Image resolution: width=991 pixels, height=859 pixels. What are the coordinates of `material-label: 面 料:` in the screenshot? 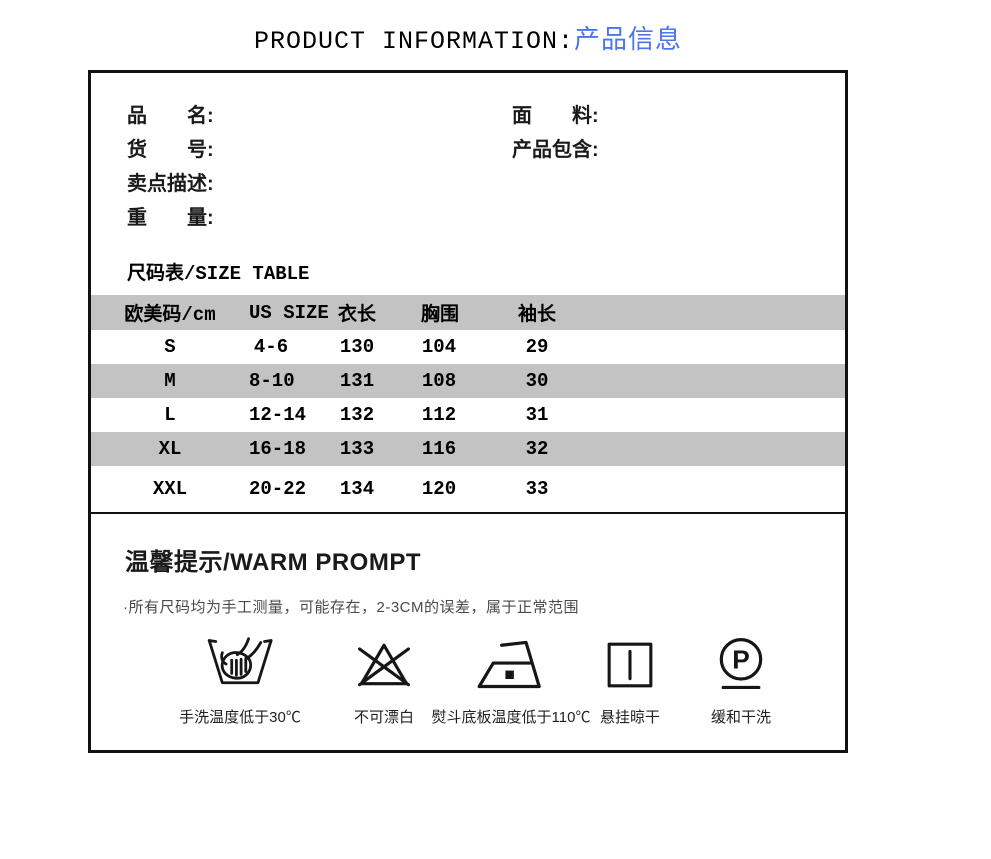 It's located at (555, 116).